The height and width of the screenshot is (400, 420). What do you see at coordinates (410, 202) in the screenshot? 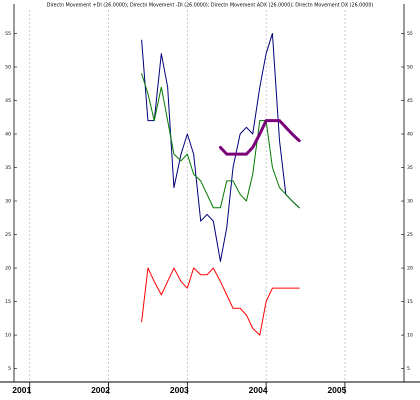
I see `y-tick-label-right: 30` at bounding box center [410, 202].